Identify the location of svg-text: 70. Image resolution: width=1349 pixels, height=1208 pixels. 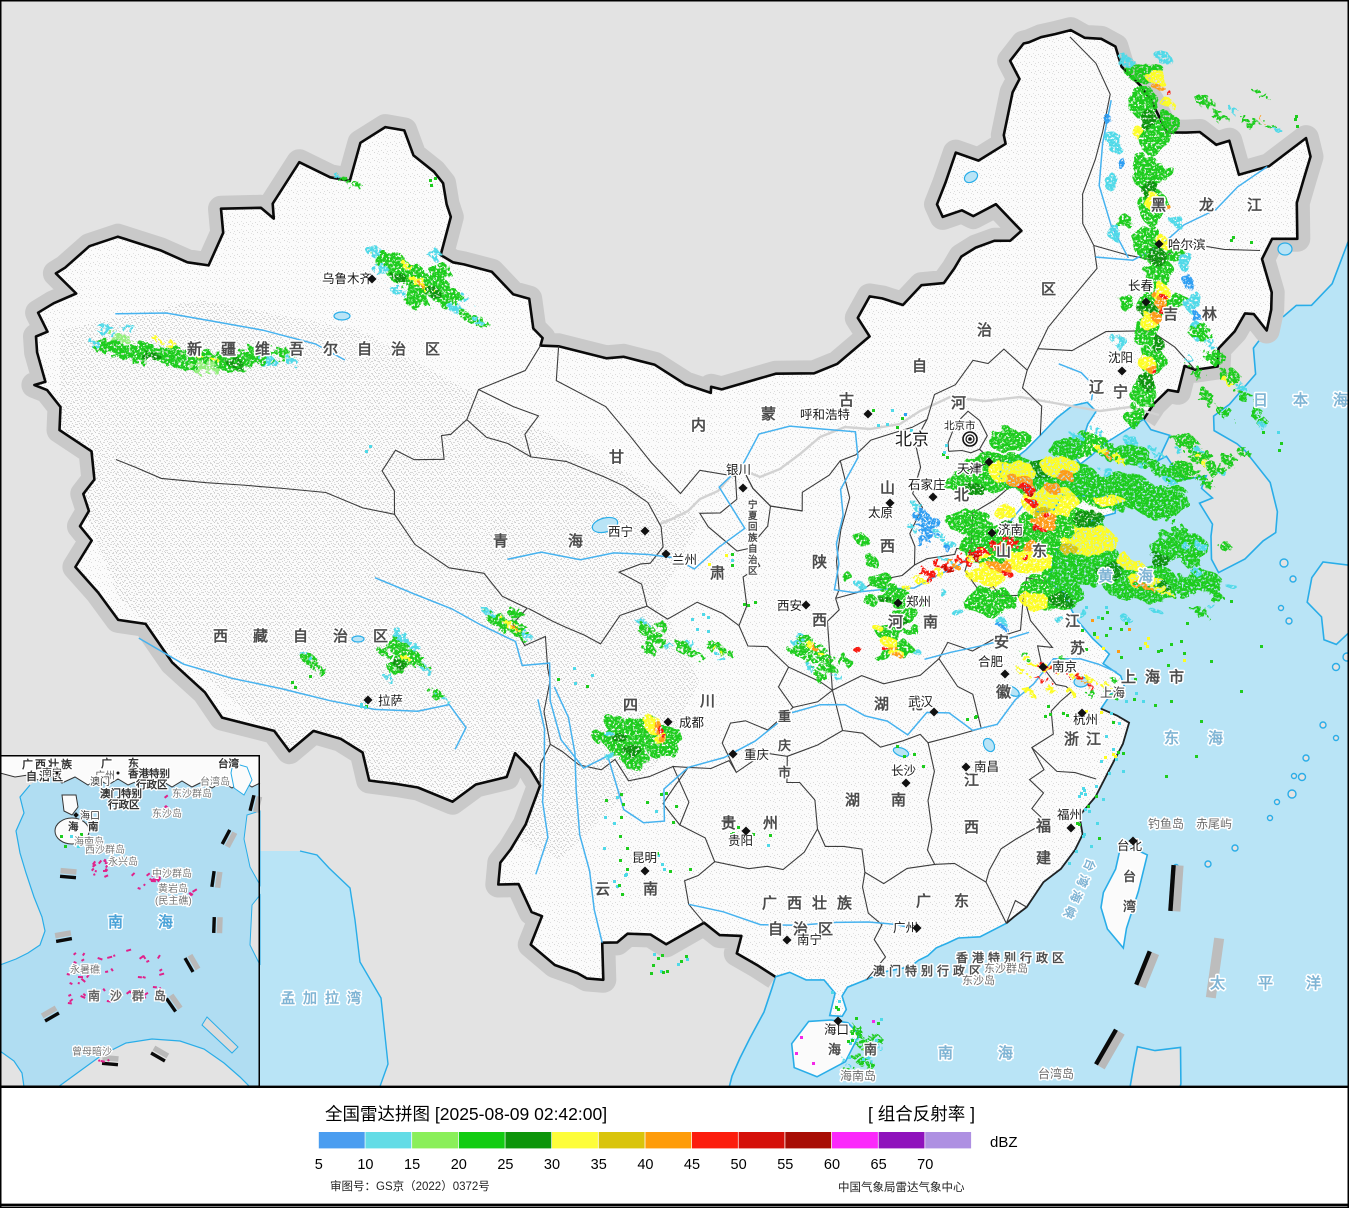
(925, 1165).